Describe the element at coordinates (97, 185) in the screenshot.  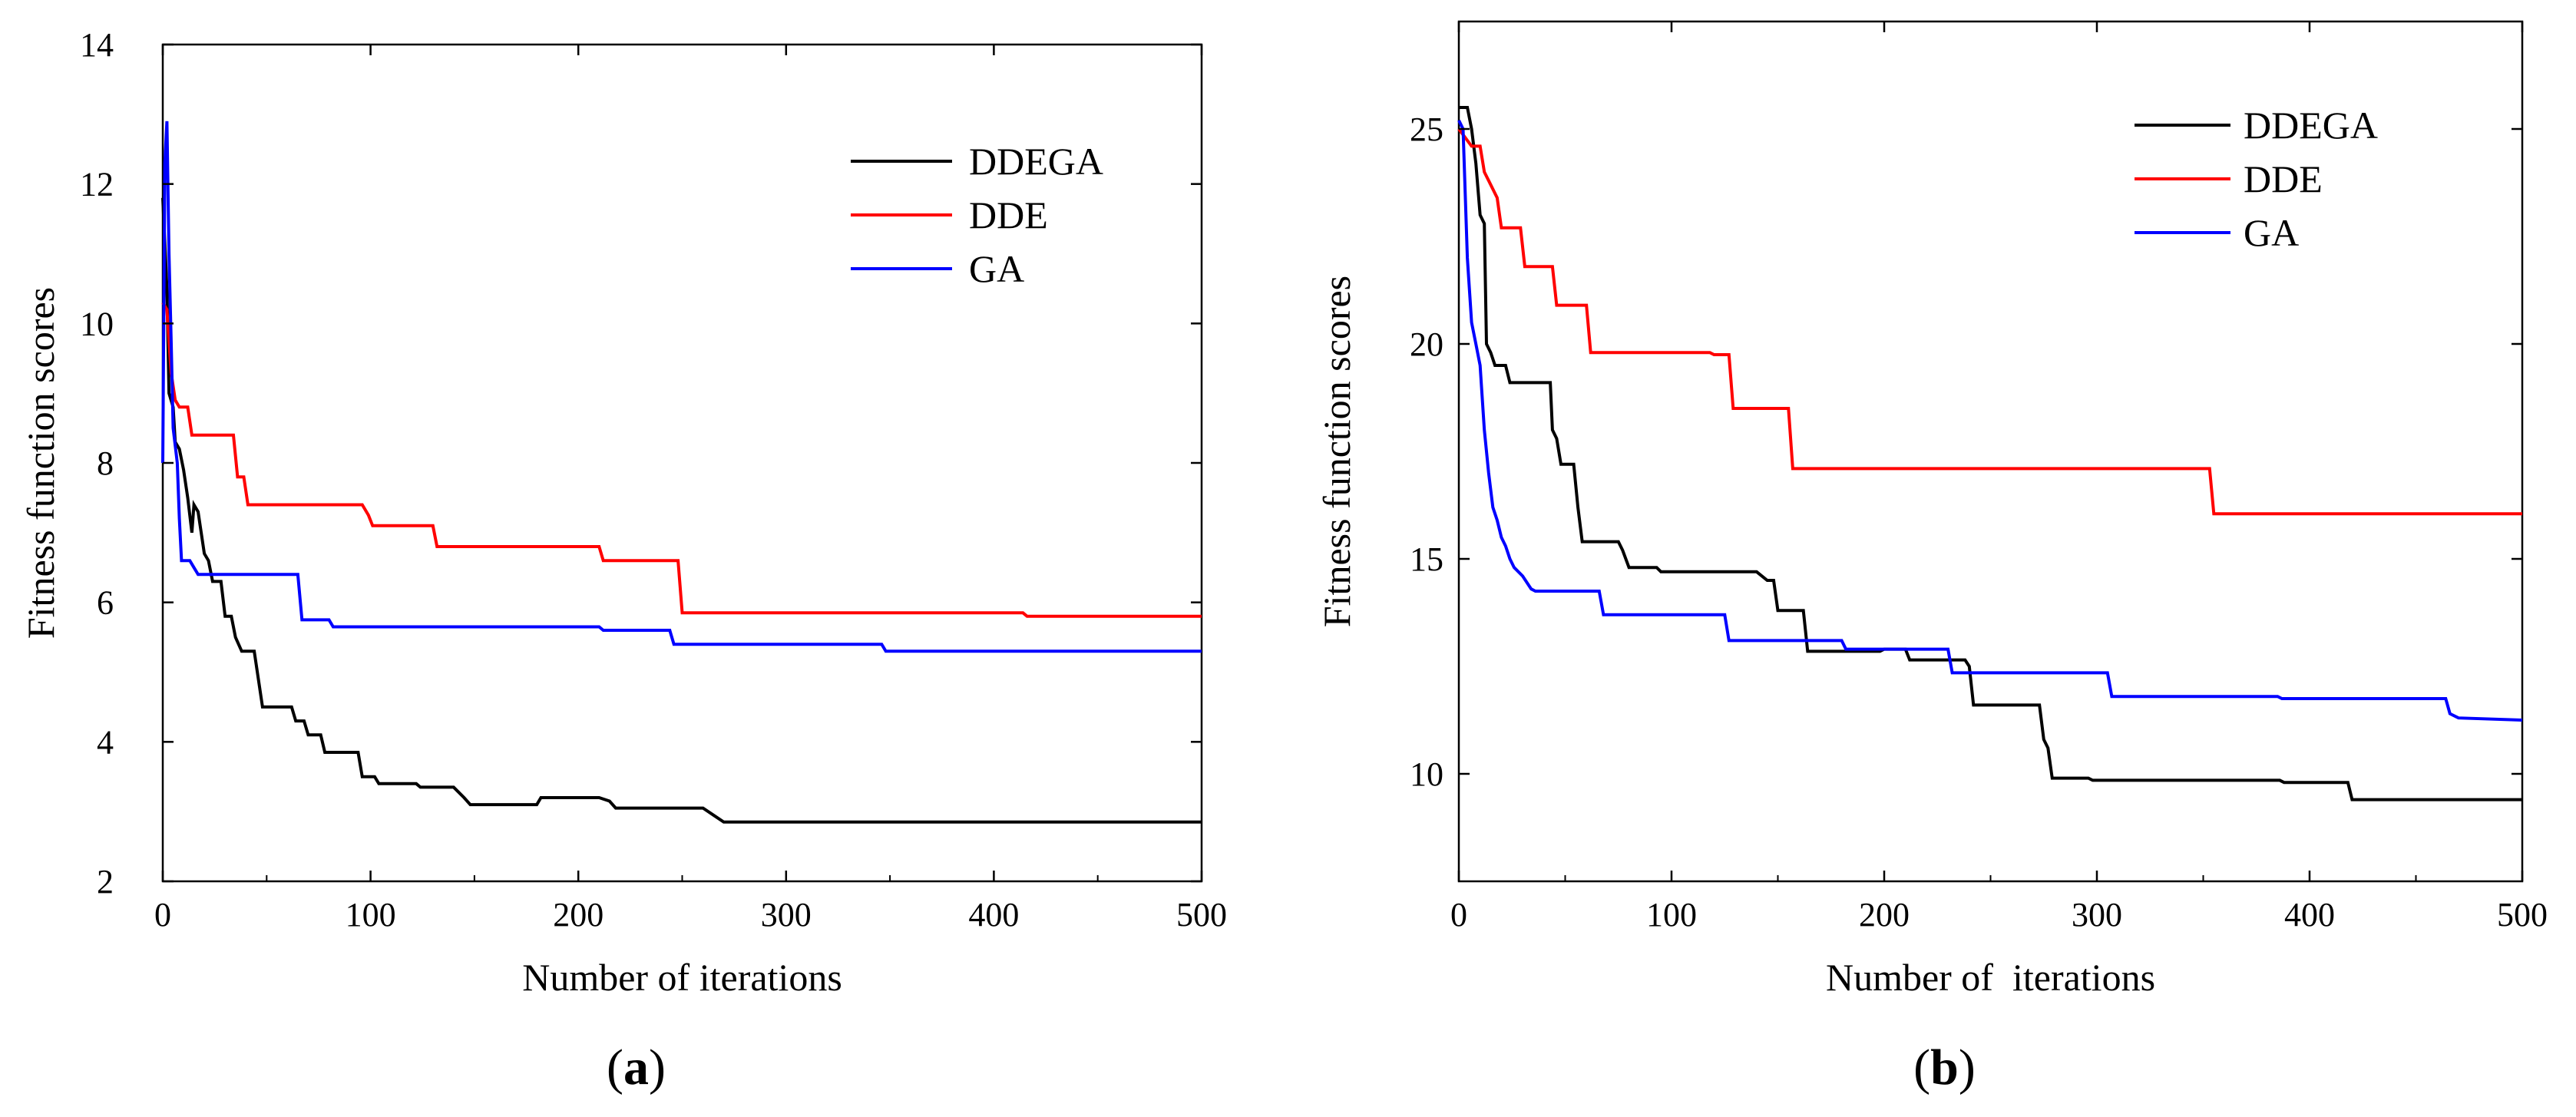
I see `y-tick-label: 12` at that location.